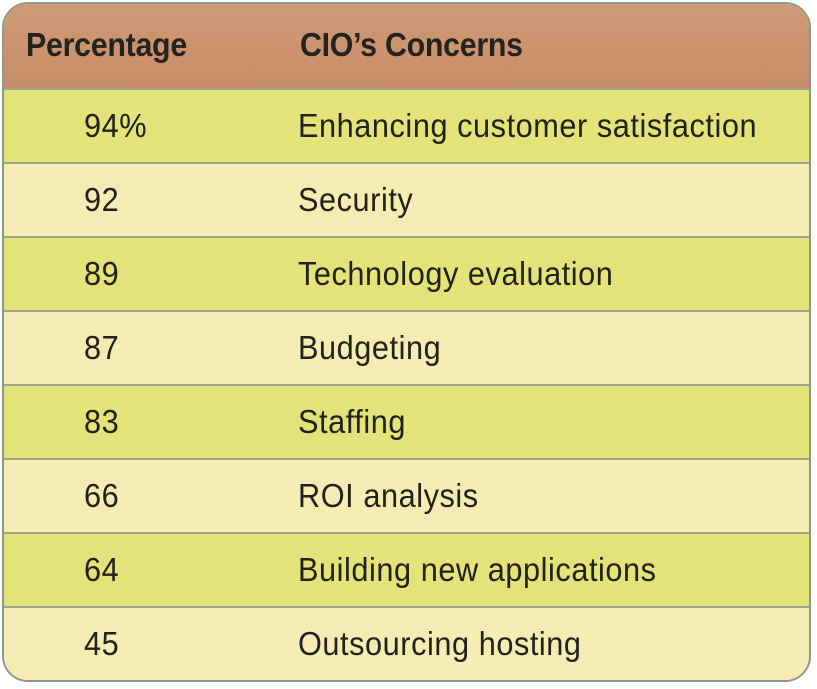  I want to click on table-header: Percentage CIO’s Concerns, so click(406, 46).